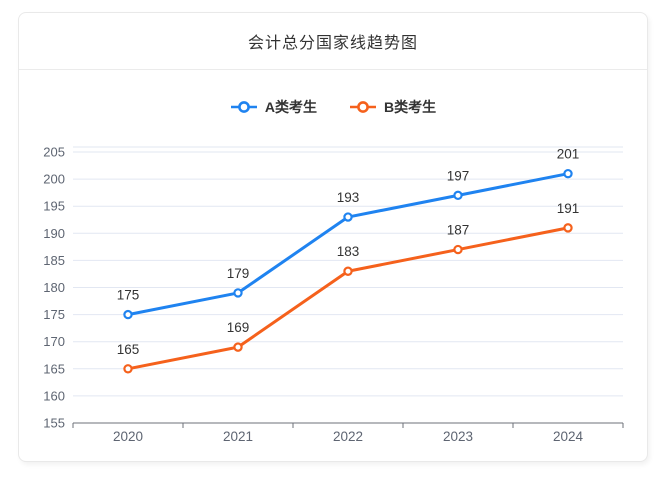 The width and height of the screenshot is (670, 478). What do you see at coordinates (54, 341) in the screenshot?
I see `y-axis-tick-label: 170` at bounding box center [54, 341].